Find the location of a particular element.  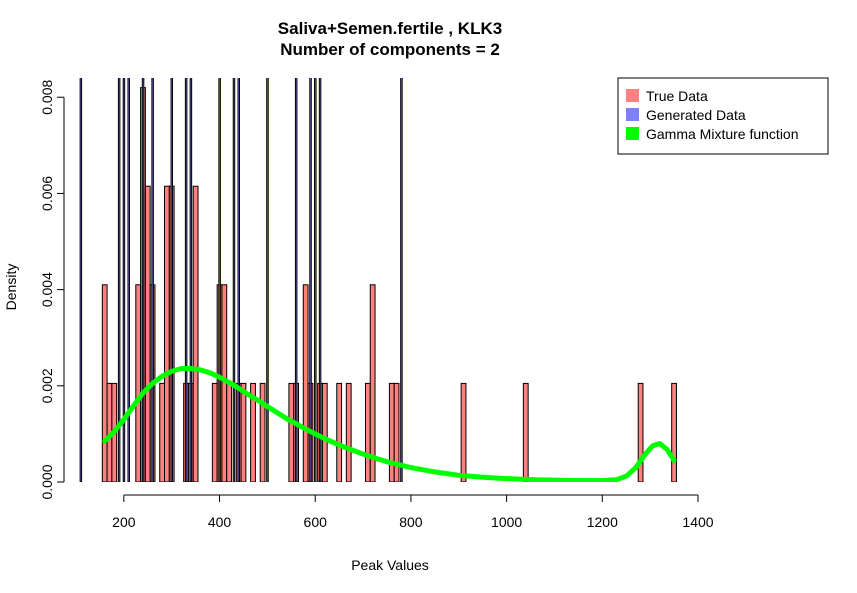

x-tick-label: 1400 is located at coordinates (697, 522).